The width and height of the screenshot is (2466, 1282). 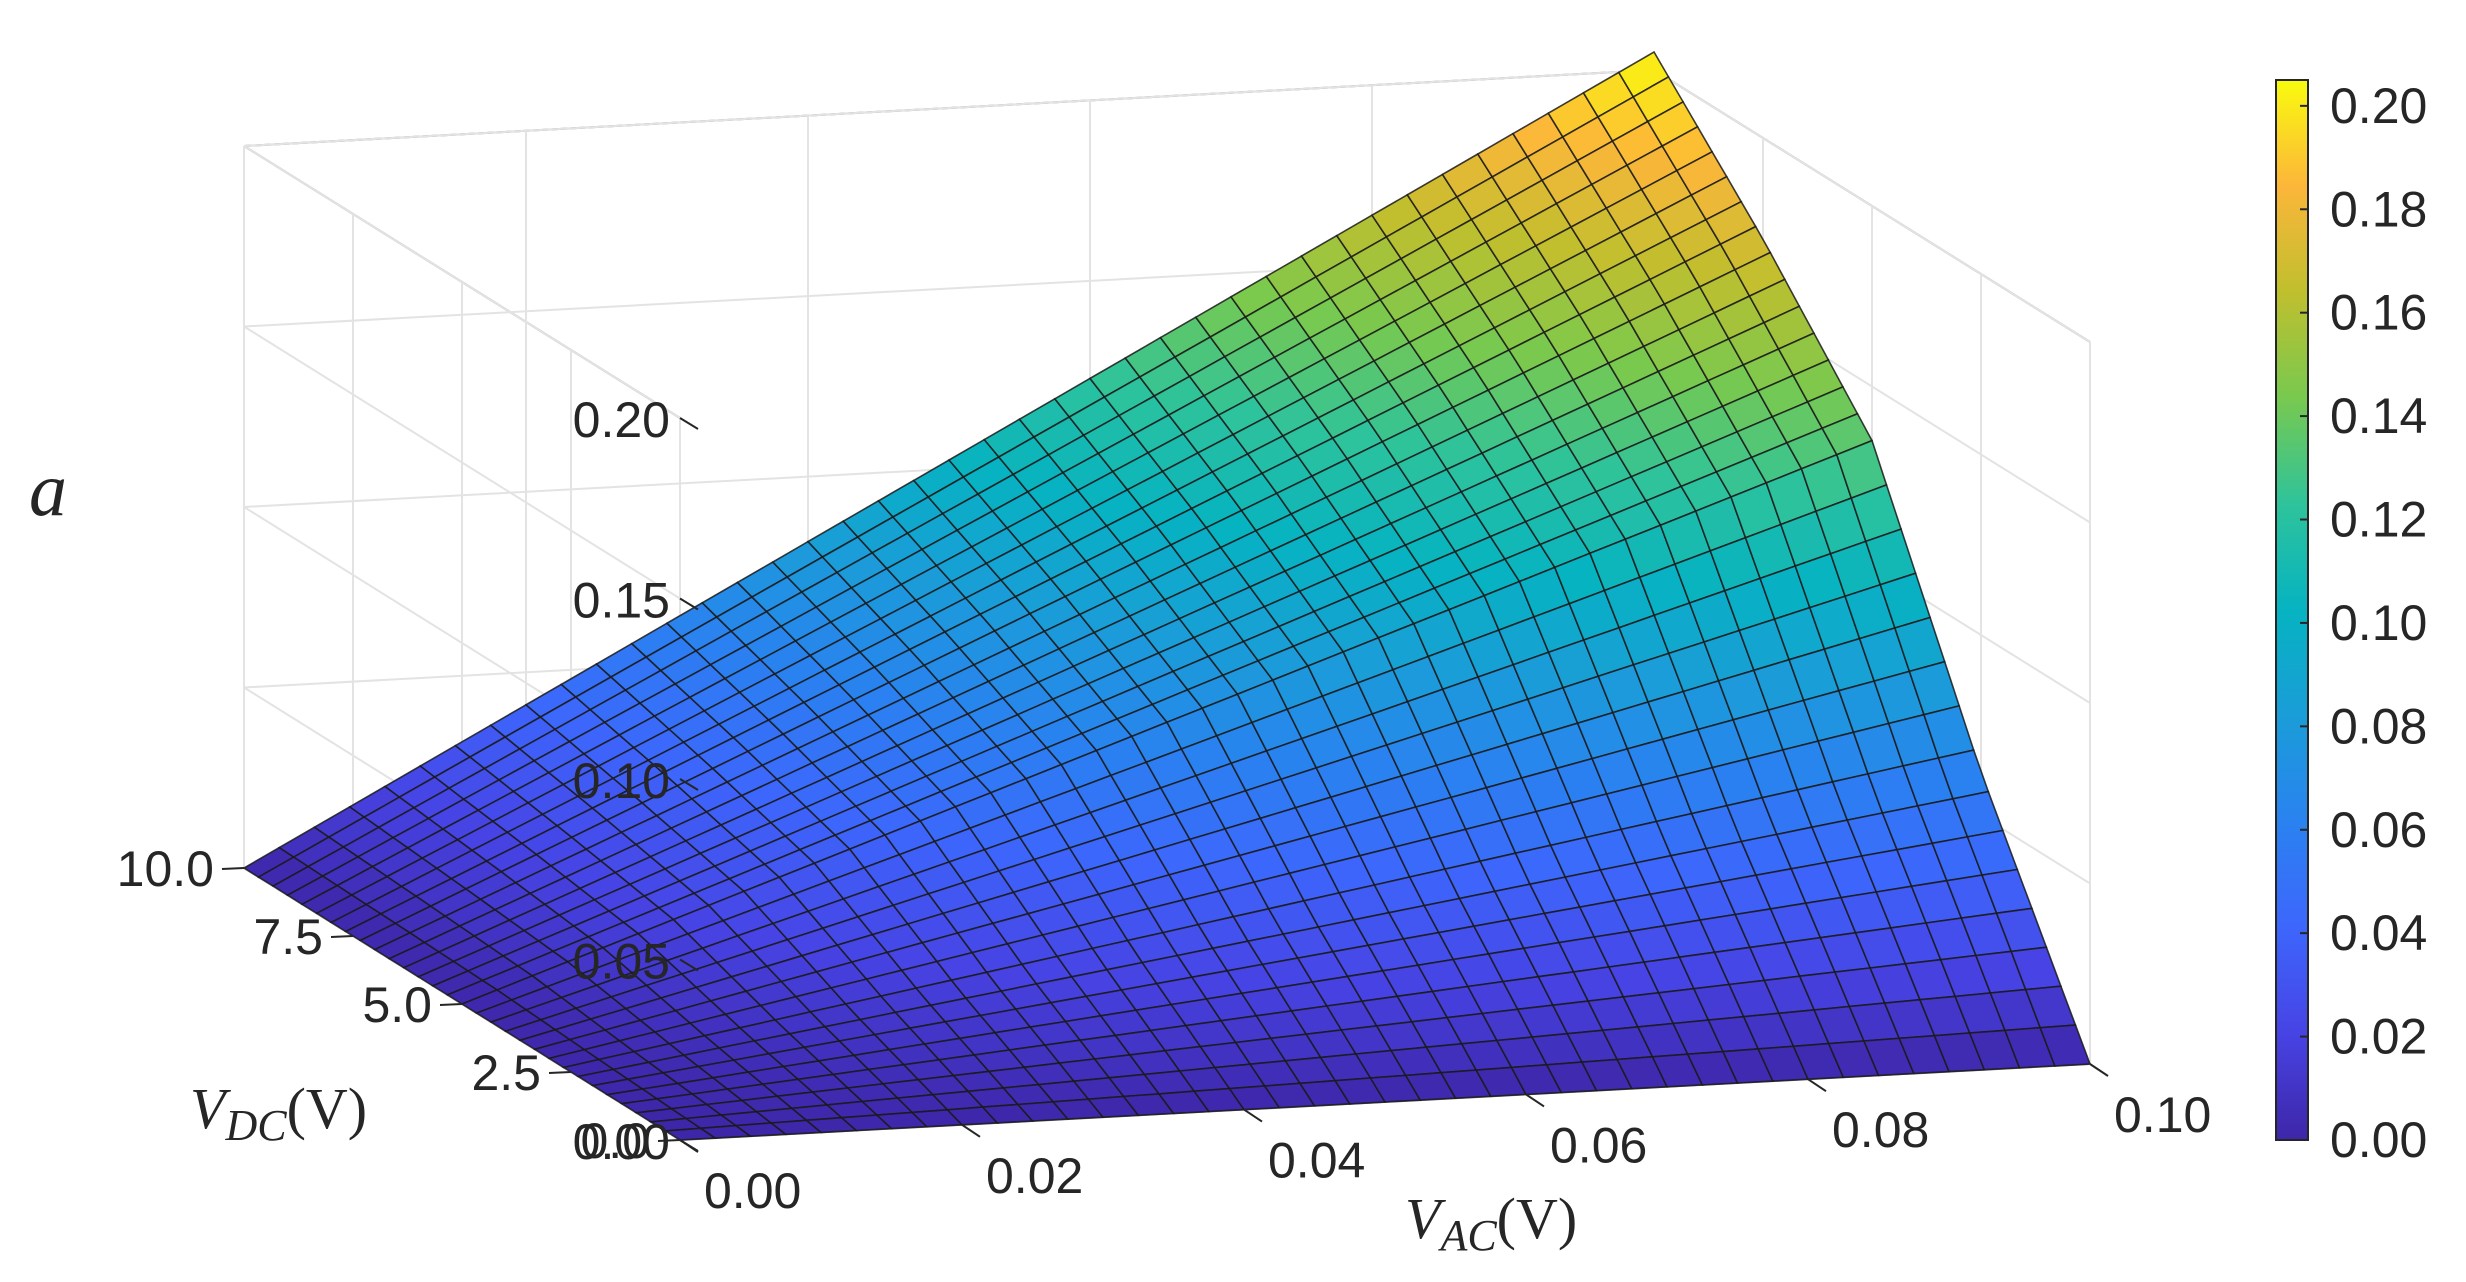 I want to click on z-tick-label: 0.10, so click(x=621, y=781).